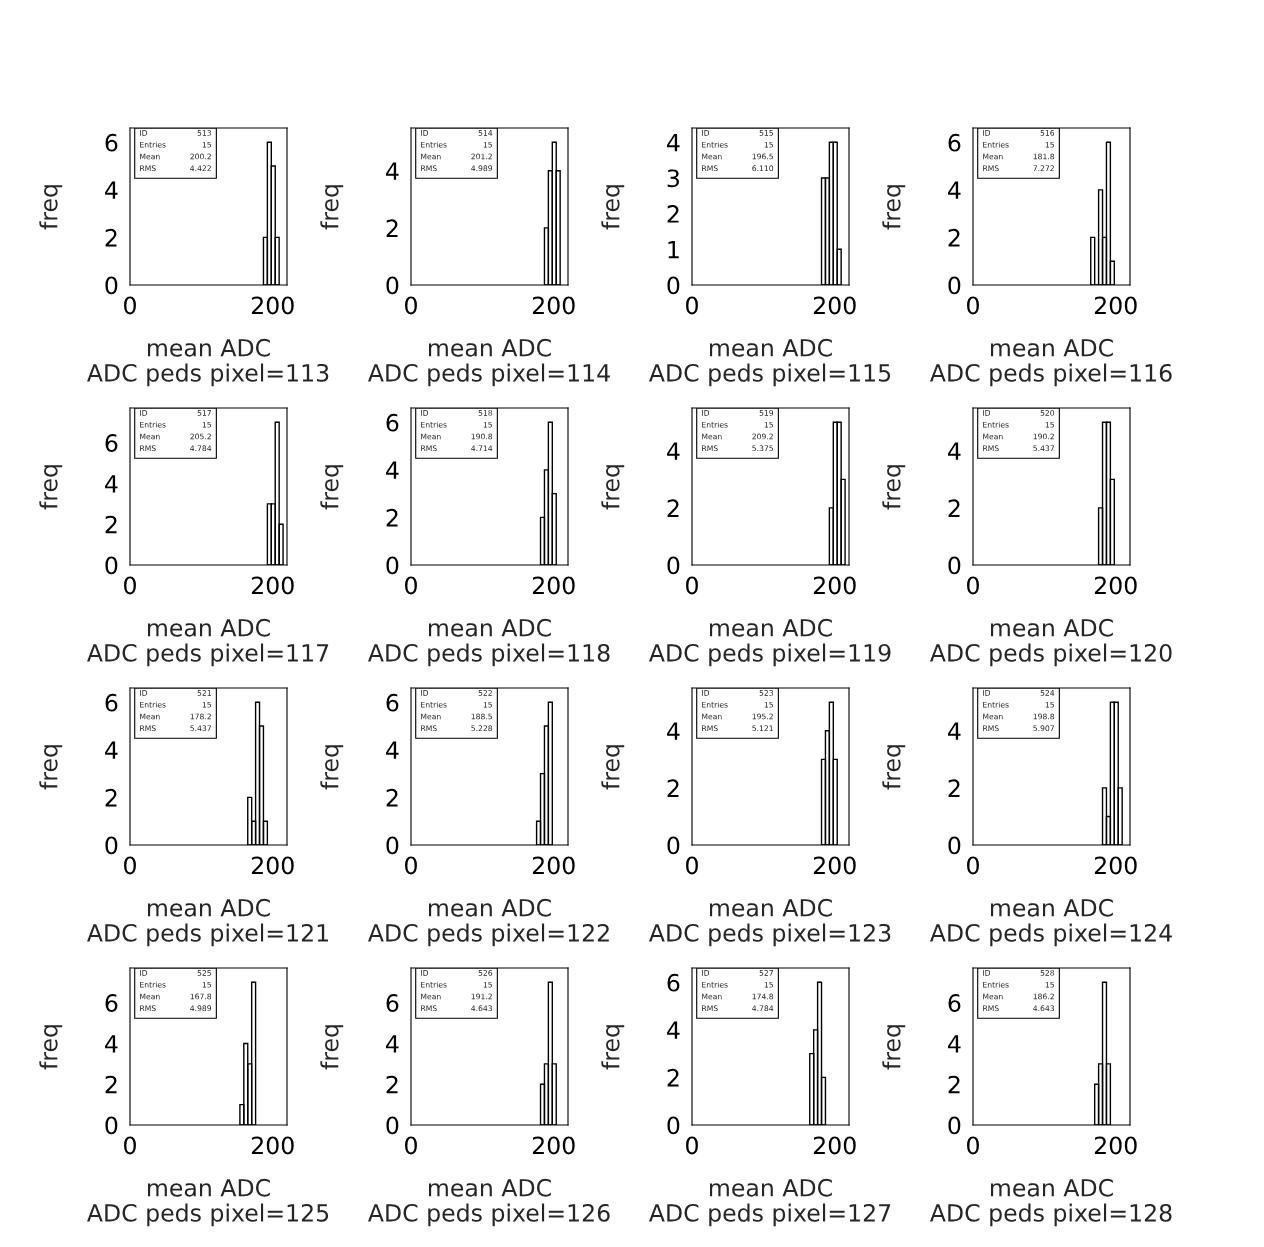 The width and height of the screenshot is (1264, 1247). I want to click on text: ADC peds pixel=117, so click(208, 655).